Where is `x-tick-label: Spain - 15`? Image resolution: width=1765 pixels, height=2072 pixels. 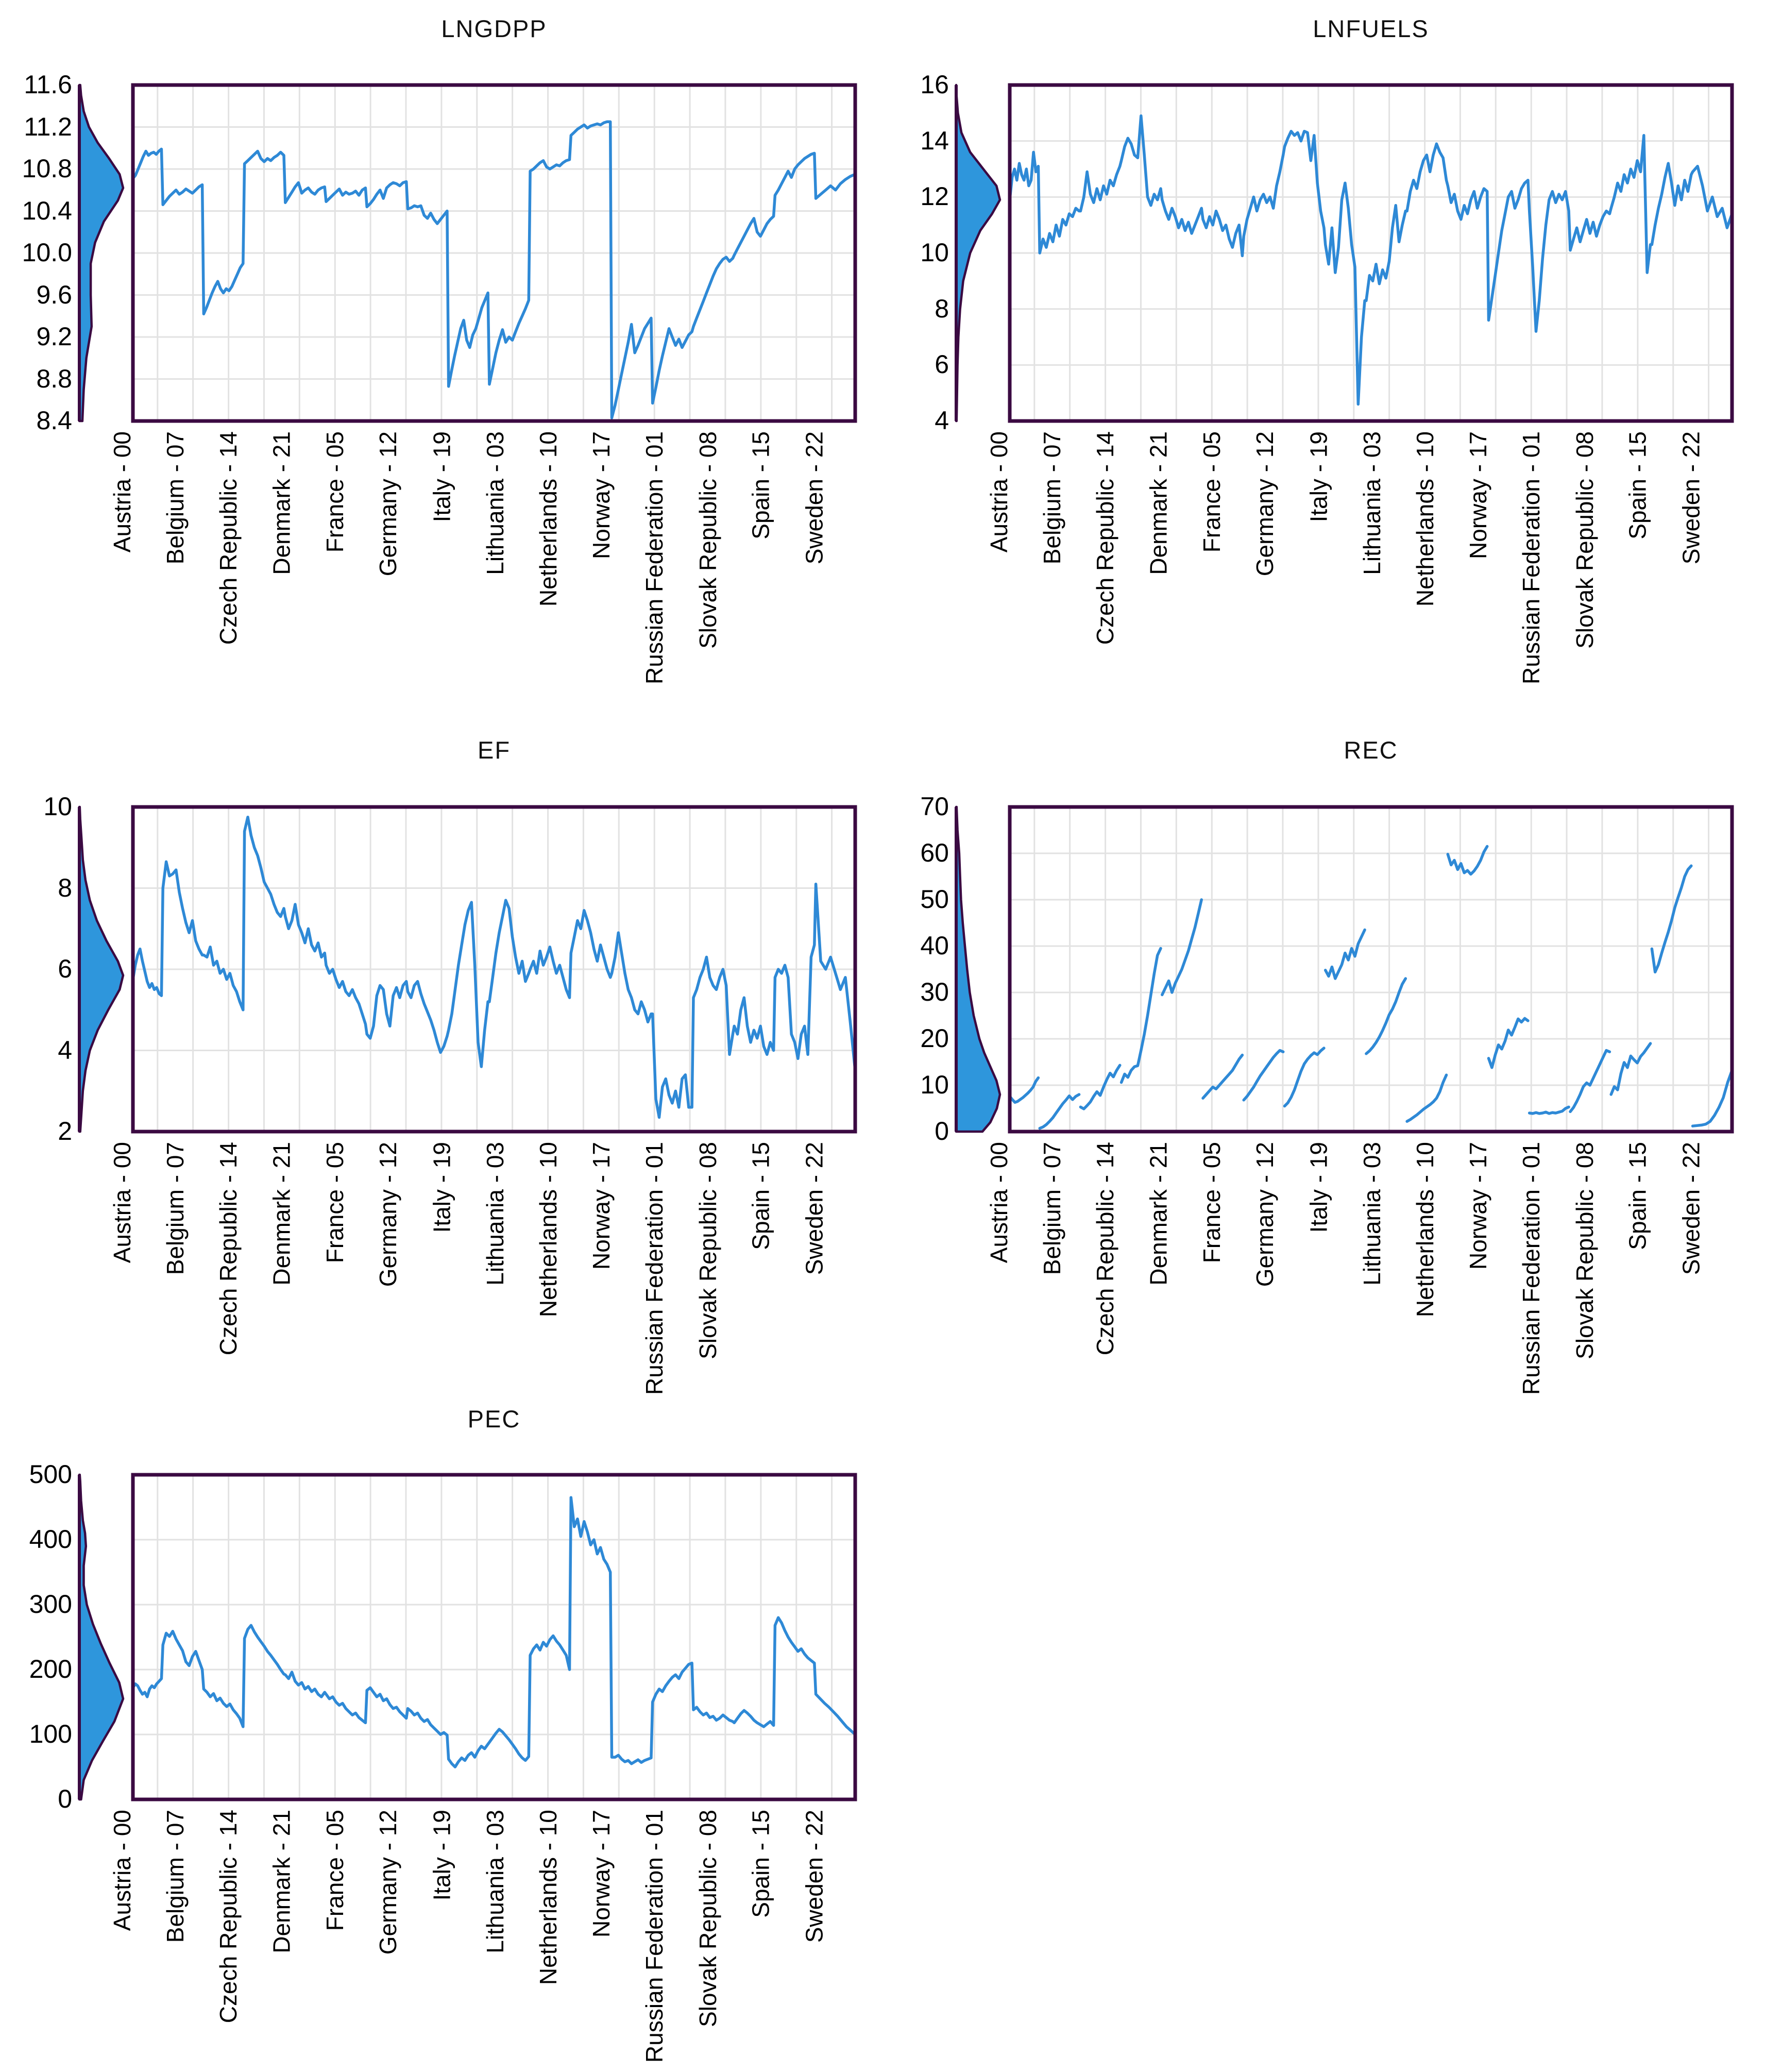 x-tick-label: Spain - 15 is located at coordinates (761, 1864).